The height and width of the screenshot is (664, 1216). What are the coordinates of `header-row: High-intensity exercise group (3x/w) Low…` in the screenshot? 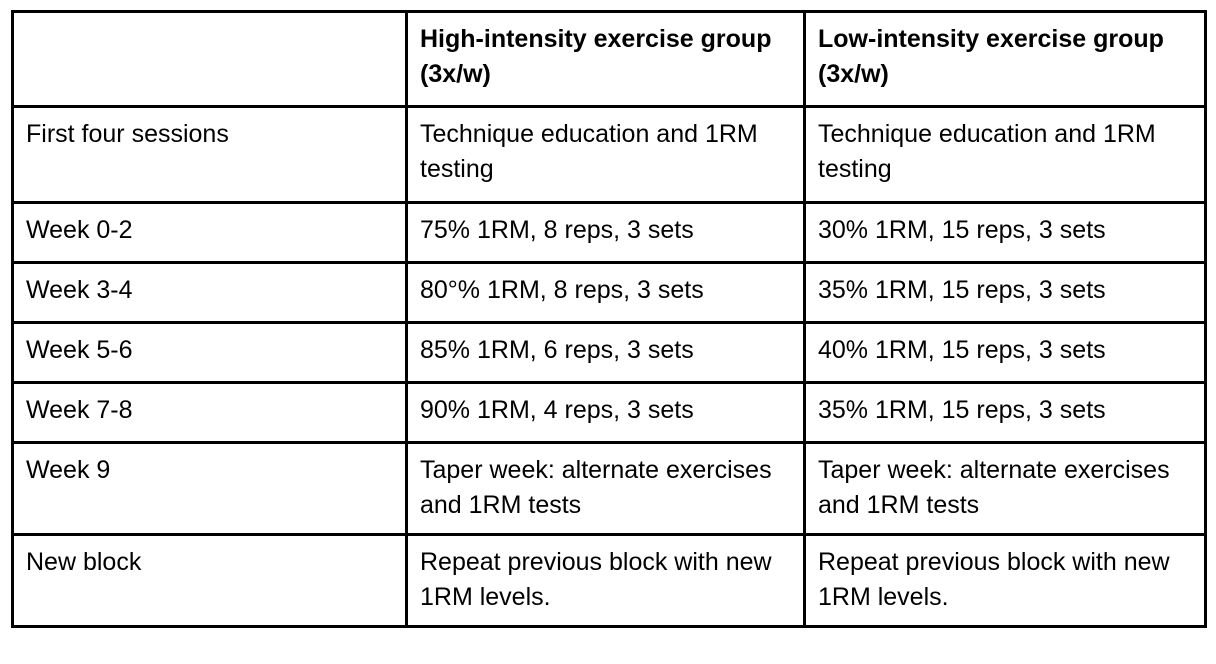 It's located at (609, 59).